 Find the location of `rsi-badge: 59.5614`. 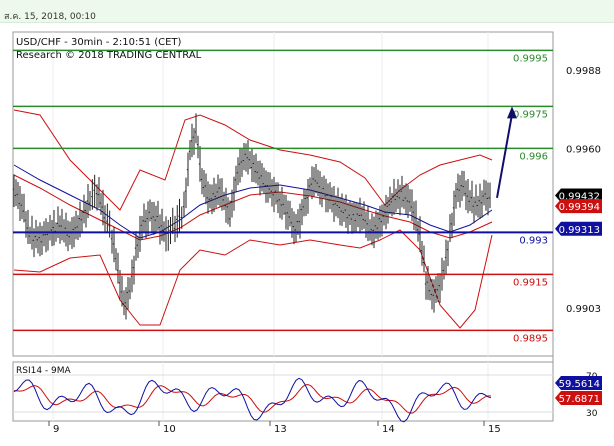

rsi-badge: 59.5614 is located at coordinates (578, 383).